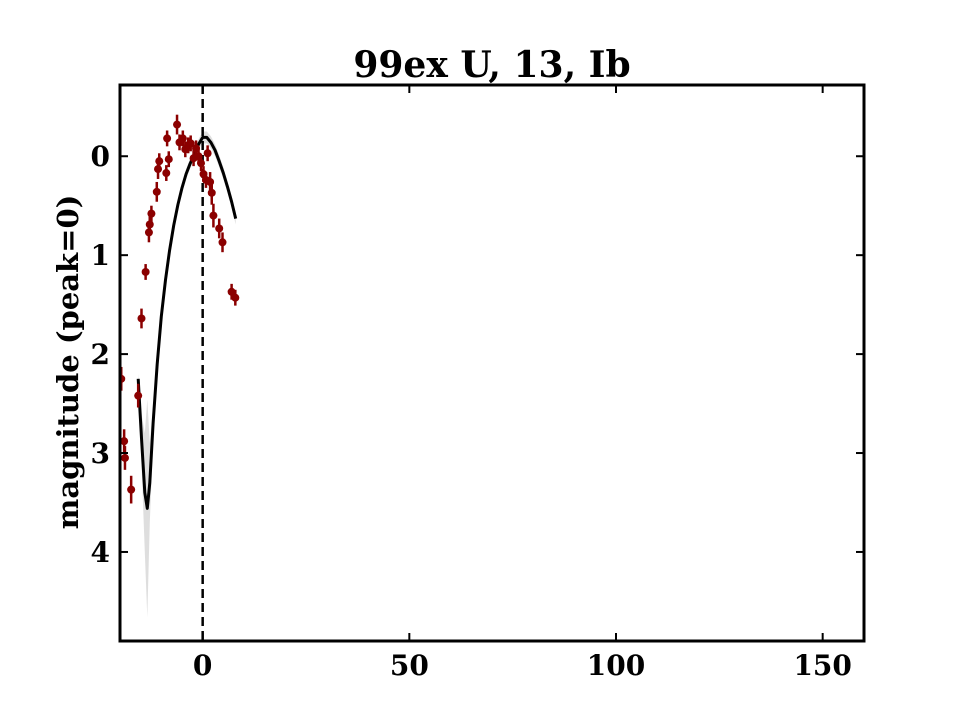  I want to click on fit-uncertainty-band, so click(187, 374).